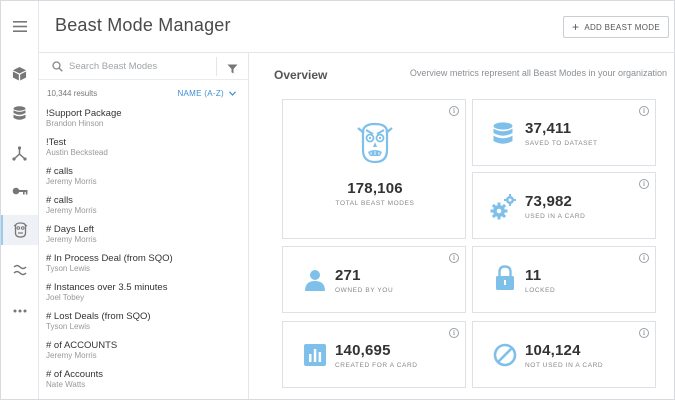 The width and height of the screenshot is (675, 400). What do you see at coordinates (564, 279) in the screenshot?
I see `locked-card: i 11 LOCKED` at bounding box center [564, 279].